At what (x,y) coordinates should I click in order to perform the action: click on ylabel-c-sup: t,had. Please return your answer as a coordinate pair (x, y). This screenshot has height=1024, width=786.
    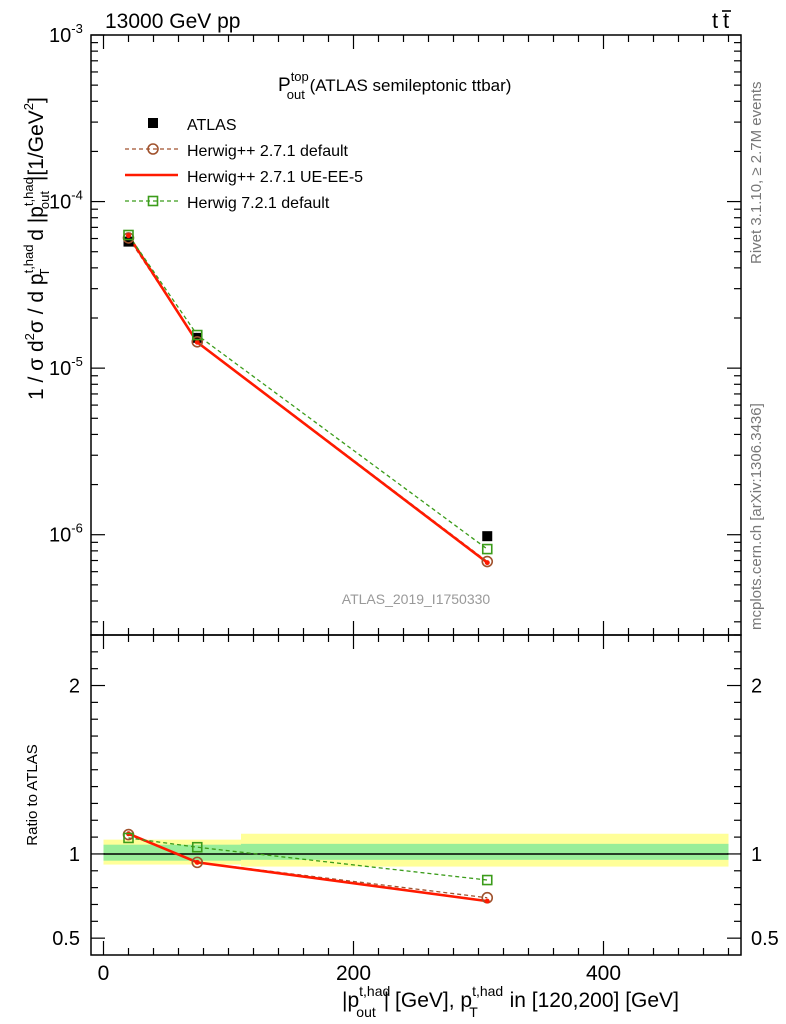
    Looking at the image, I should click on (28, 191).